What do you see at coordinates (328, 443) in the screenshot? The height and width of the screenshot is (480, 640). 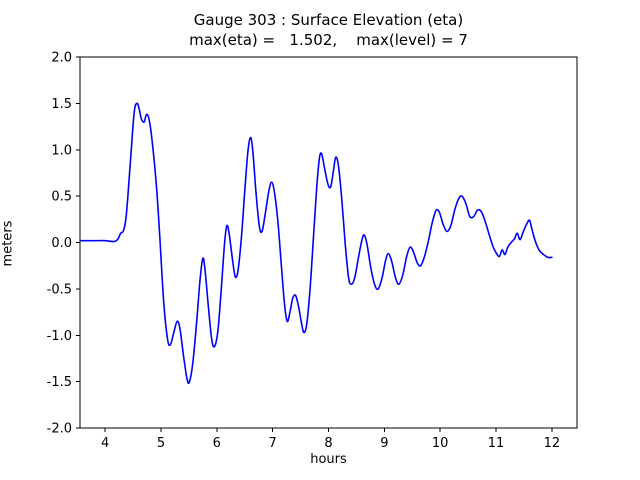 I see `x-tick-label: 8` at bounding box center [328, 443].